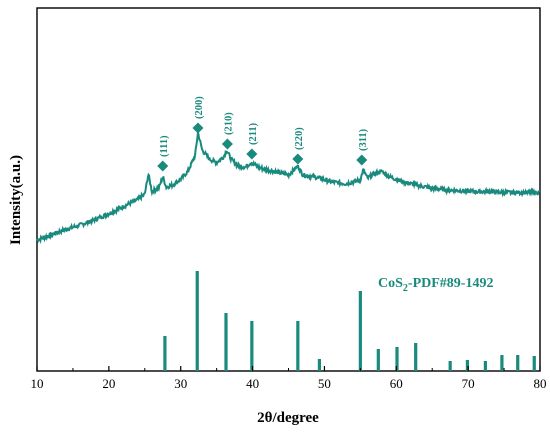 The height and width of the screenshot is (435, 550). What do you see at coordinates (396, 383) in the screenshot?
I see `x-tick-label: 60` at bounding box center [396, 383].